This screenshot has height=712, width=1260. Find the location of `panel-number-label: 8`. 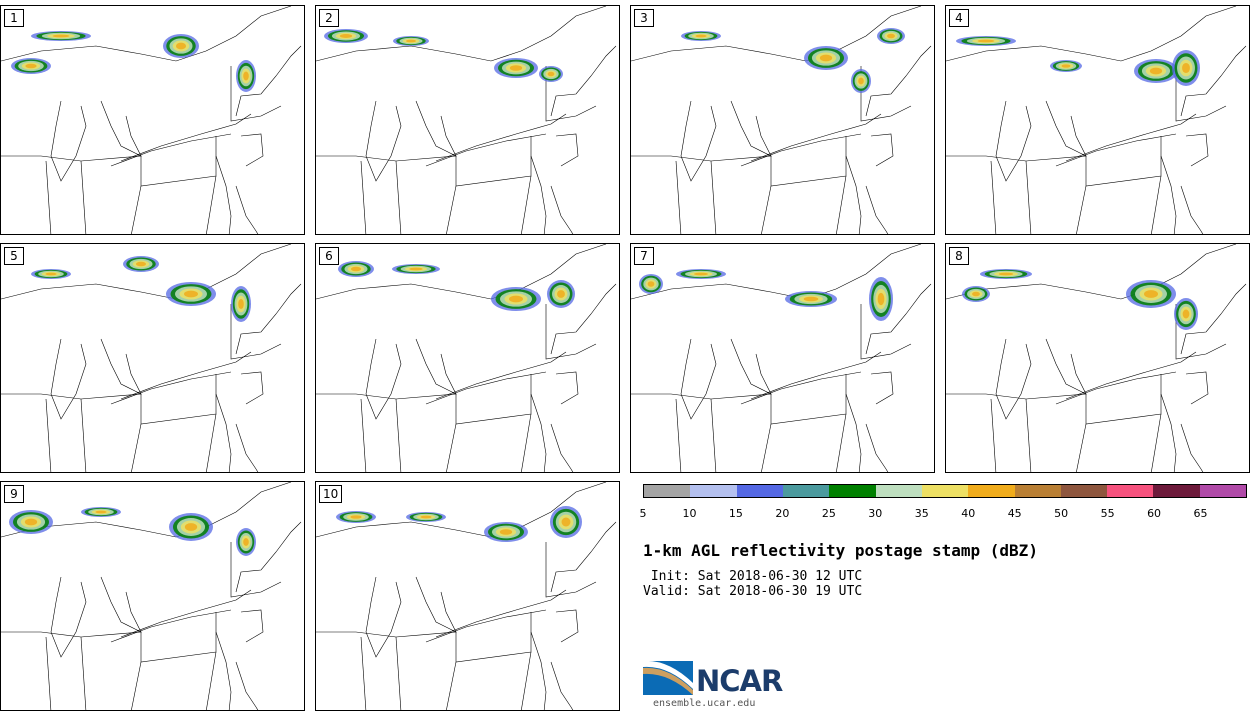

panel-number-label: 8 is located at coordinates (959, 256).